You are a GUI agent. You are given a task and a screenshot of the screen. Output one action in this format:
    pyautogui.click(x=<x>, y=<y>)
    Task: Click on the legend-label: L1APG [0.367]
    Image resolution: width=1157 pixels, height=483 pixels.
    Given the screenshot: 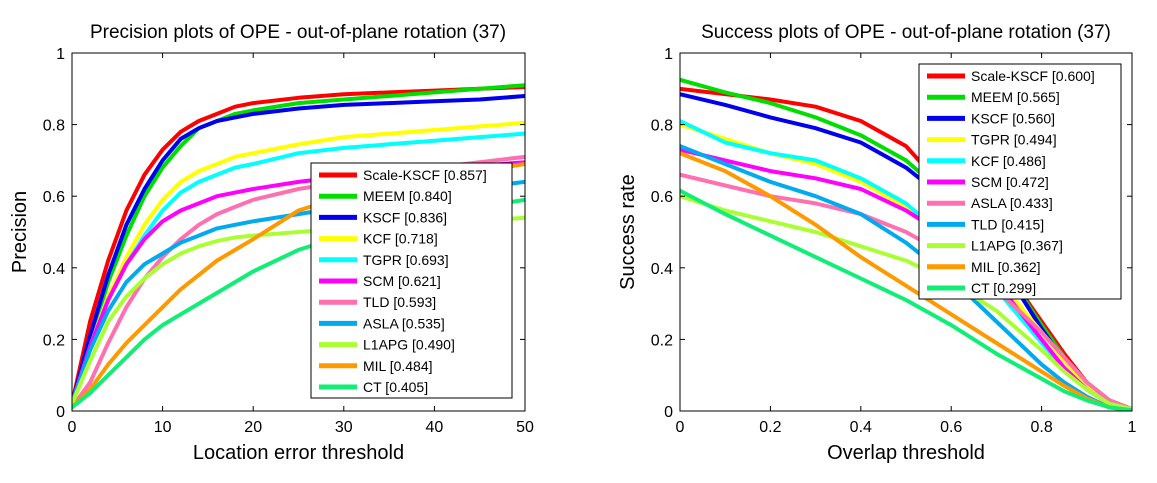 What is the action you would take?
    pyautogui.click(x=1017, y=246)
    